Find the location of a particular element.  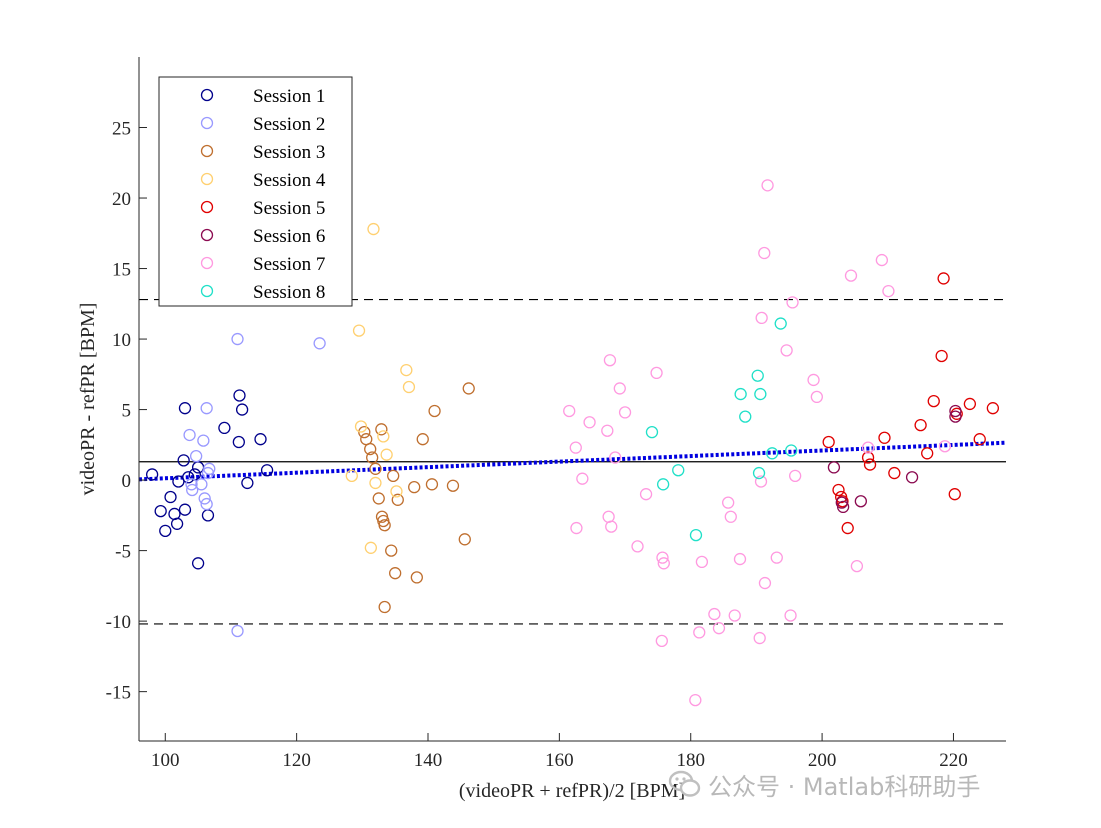

legend-label: Session 4 is located at coordinates (289, 180).